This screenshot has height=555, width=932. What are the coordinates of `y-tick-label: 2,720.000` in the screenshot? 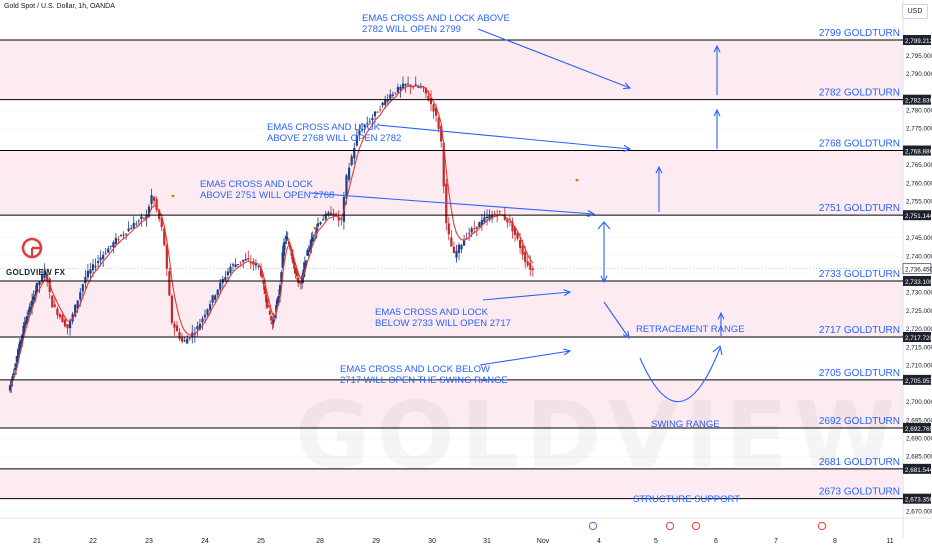 It's located at (919, 329).